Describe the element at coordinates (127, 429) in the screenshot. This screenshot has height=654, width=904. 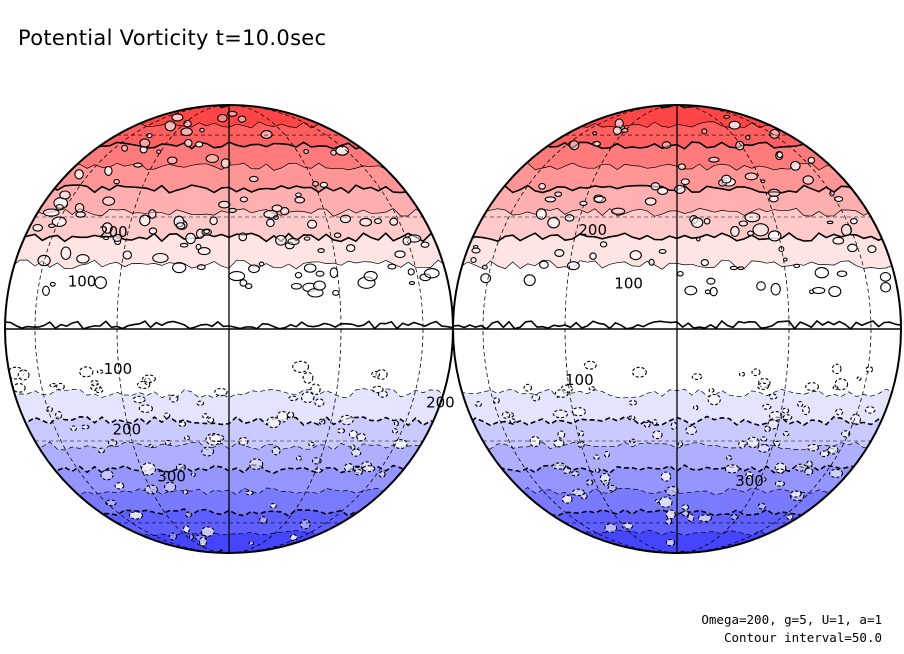
I see `contour-label: 200` at that location.